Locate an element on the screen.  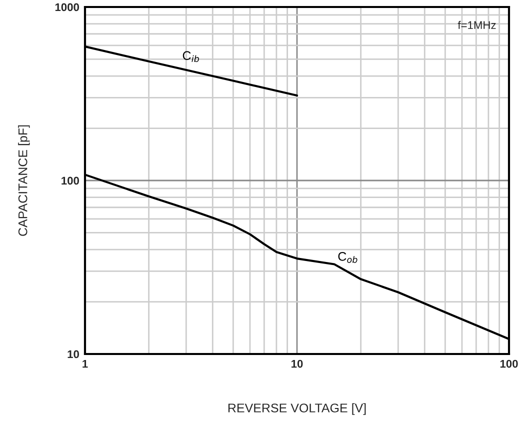
x-tick-label: 10 is located at coordinates (297, 364).